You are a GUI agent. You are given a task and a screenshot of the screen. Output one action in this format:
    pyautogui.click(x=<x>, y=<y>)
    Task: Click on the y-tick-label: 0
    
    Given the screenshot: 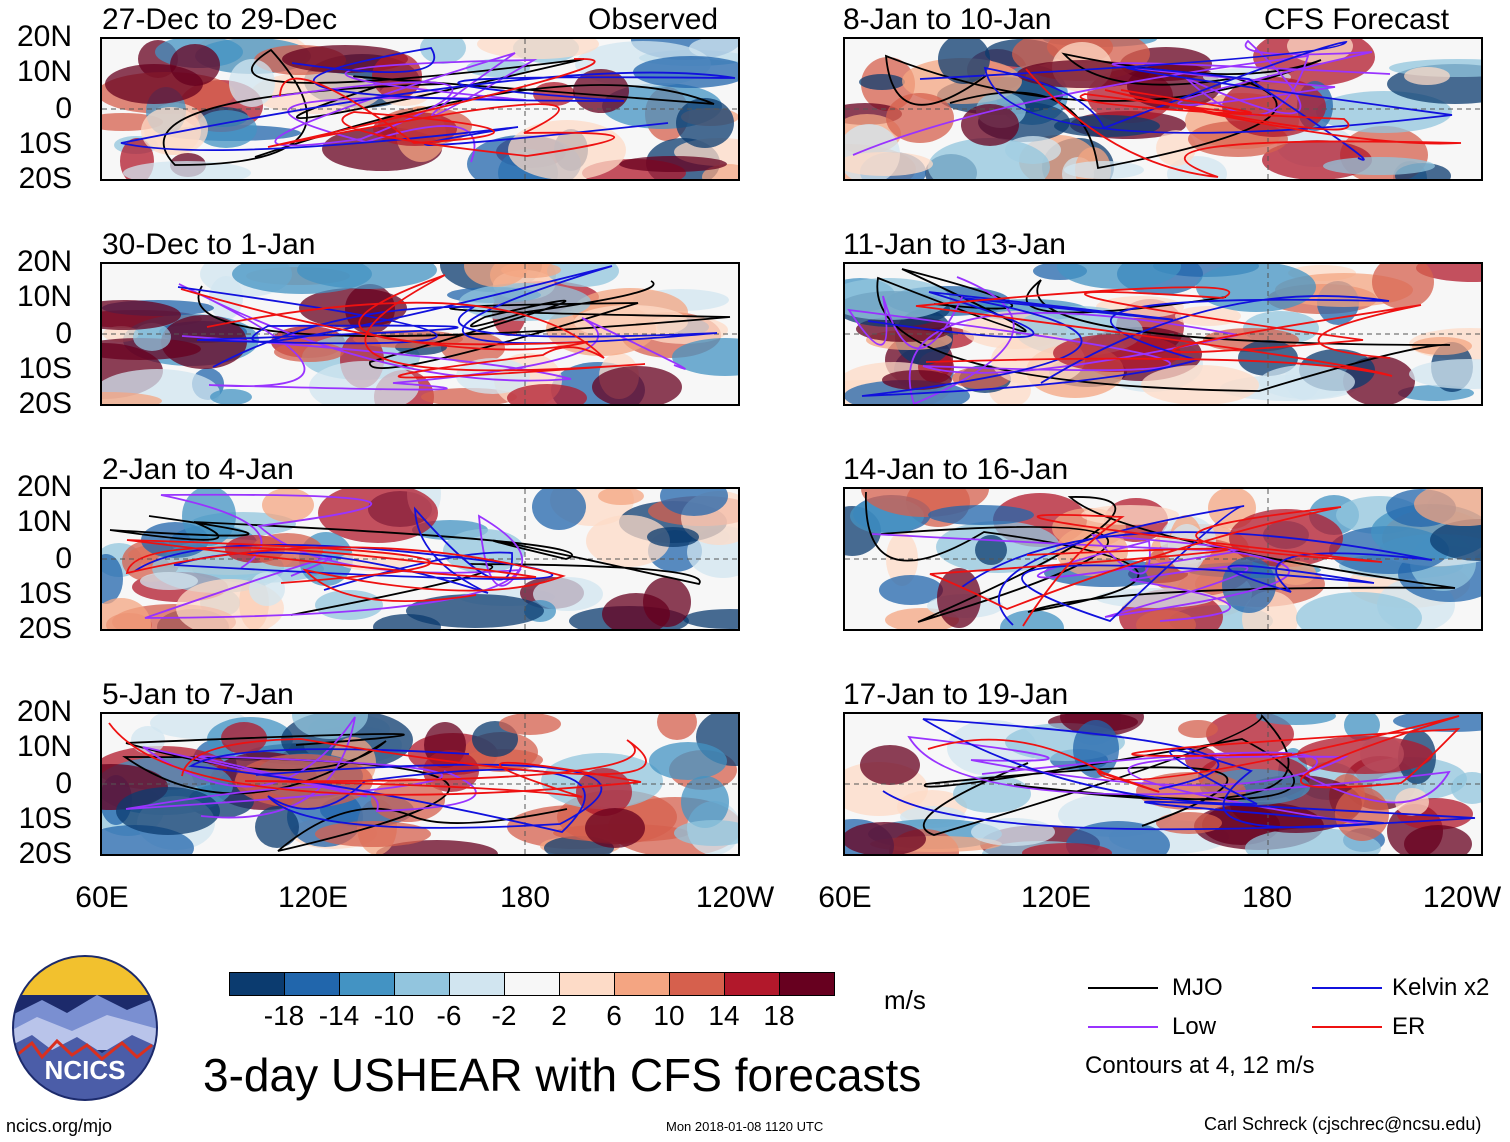 What is the action you would take?
    pyautogui.click(x=63, y=783)
    